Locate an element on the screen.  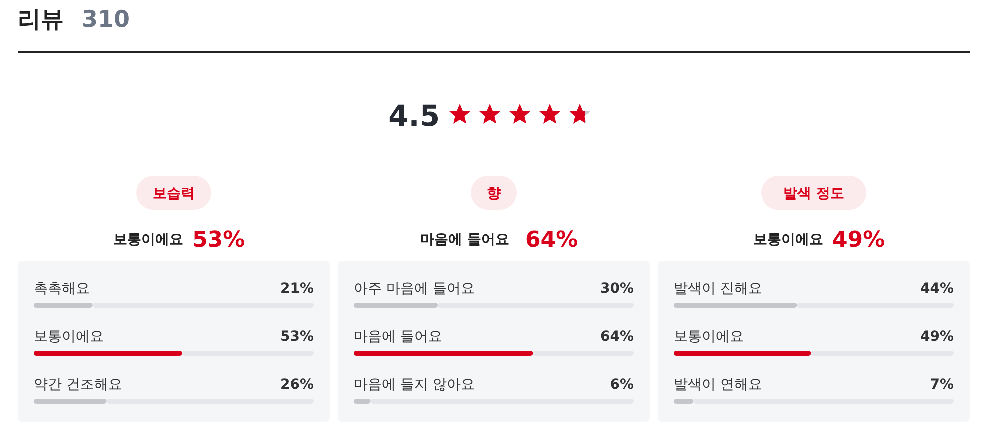
chart-title: 향 is located at coordinates (494, 194).